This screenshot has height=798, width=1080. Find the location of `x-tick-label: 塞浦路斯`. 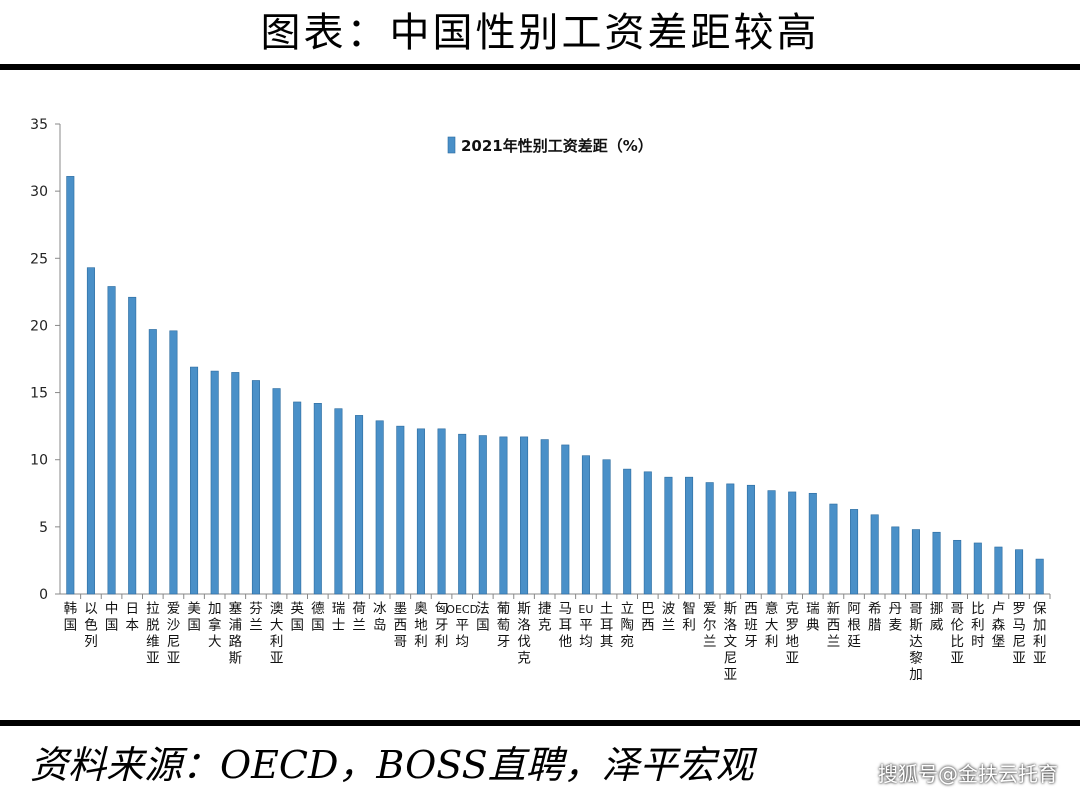

x-tick-label: 塞浦路斯 is located at coordinates (236, 633).